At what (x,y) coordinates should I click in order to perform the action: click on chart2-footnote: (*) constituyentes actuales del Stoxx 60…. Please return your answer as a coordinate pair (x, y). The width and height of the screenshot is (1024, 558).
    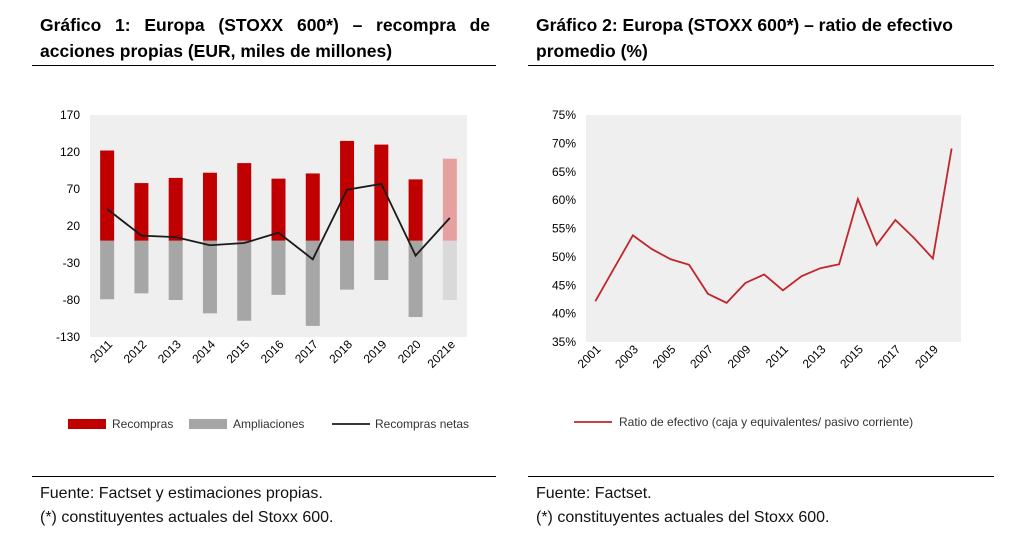
    Looking at the image, I should click on (683, 517).